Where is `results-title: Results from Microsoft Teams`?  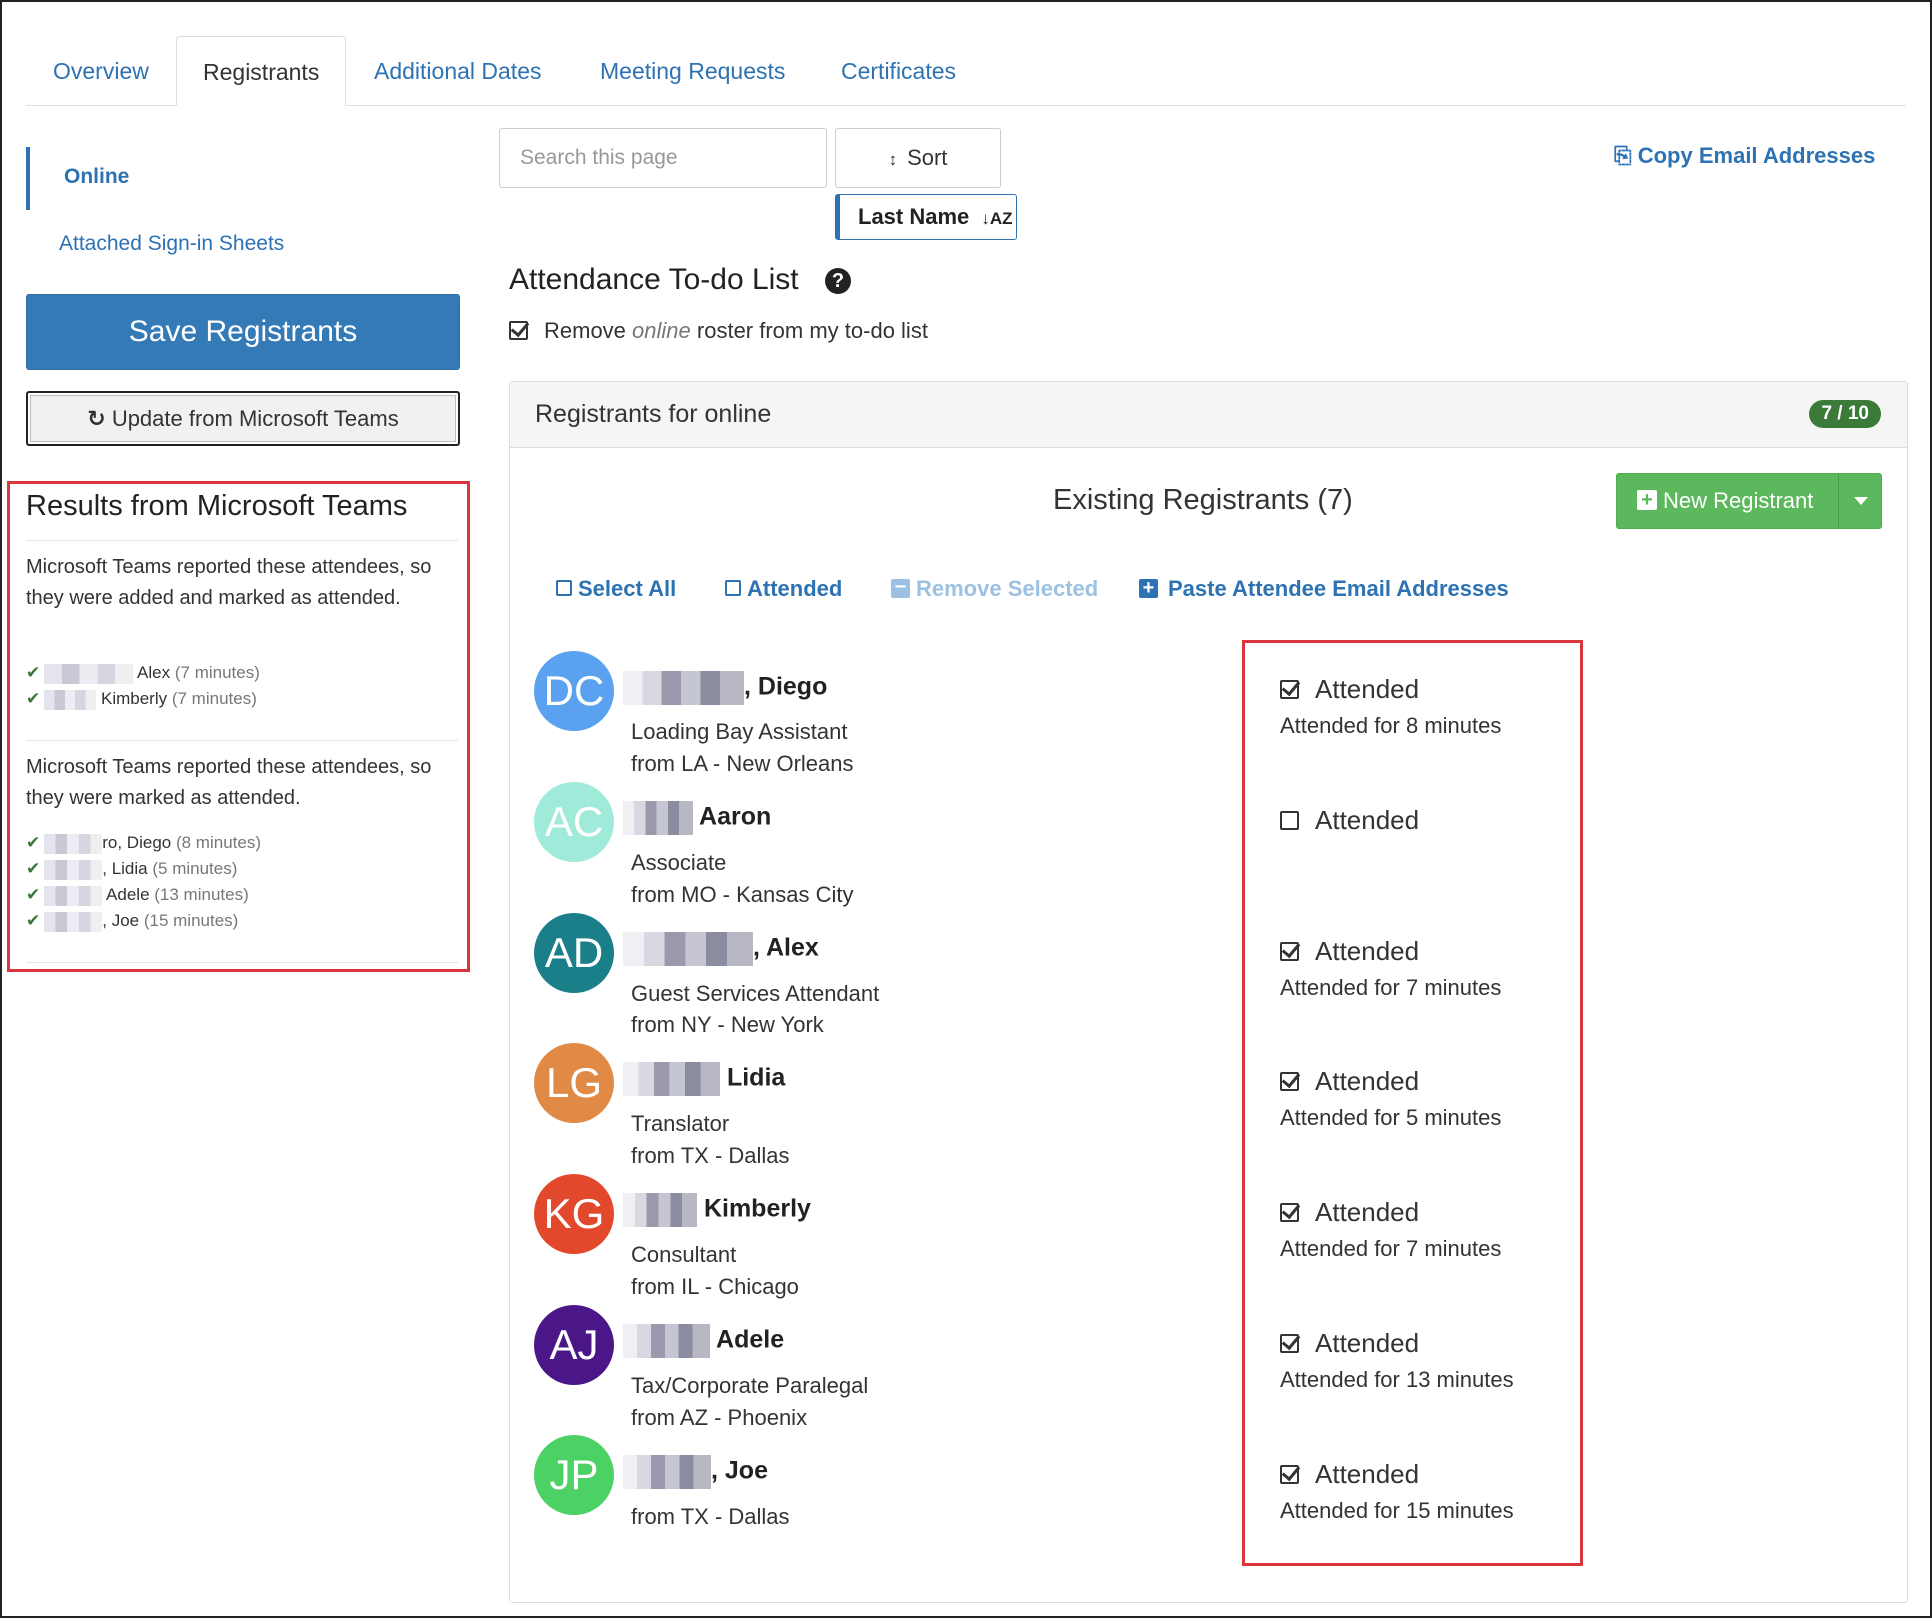
results-title: Results from Microsoft Teams is located at coordinates (217, 506).